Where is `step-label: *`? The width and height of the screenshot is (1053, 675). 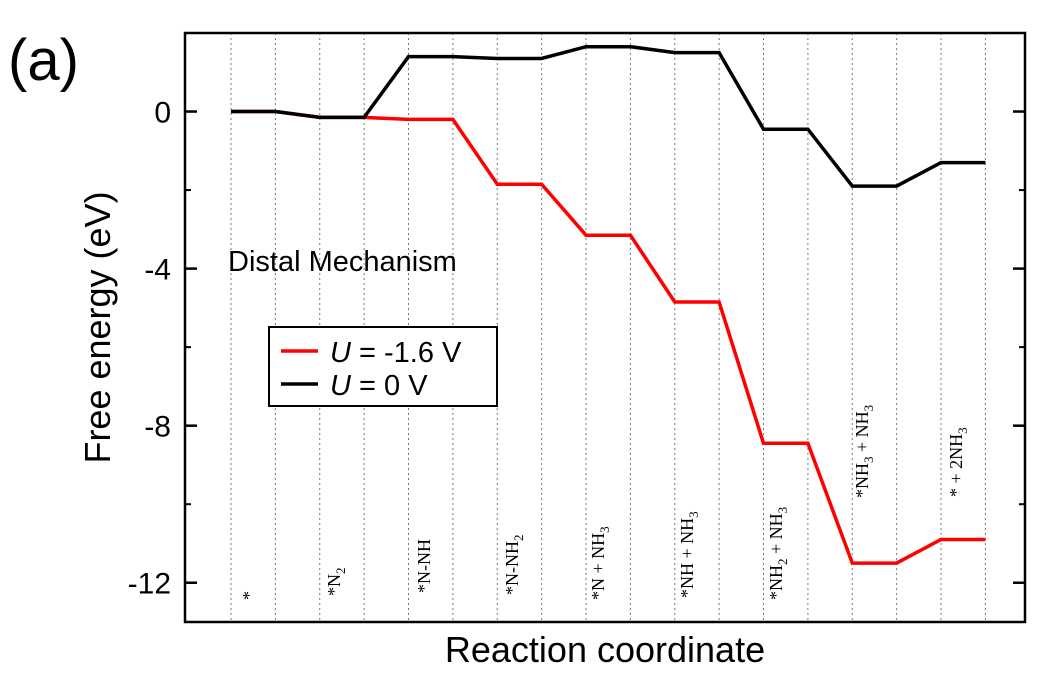 step-label: * is located at coordinates (249, 595).